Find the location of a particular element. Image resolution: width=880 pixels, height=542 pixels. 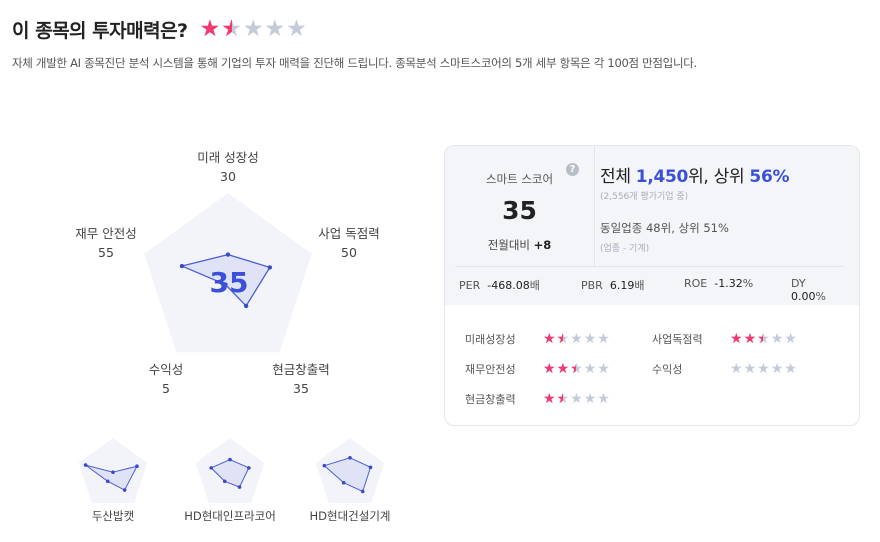

rating-row: 현금창출력★★★★★★★ is located at coordinates (537, 399).